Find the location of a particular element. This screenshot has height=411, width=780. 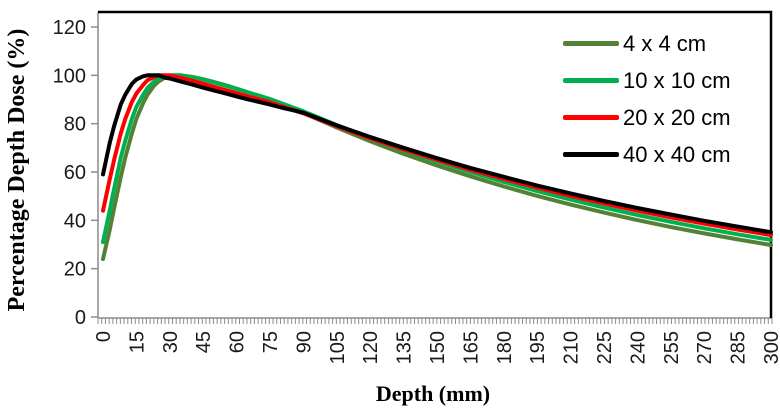

x-tick-label: 300 is located at coordinates (770, 347).